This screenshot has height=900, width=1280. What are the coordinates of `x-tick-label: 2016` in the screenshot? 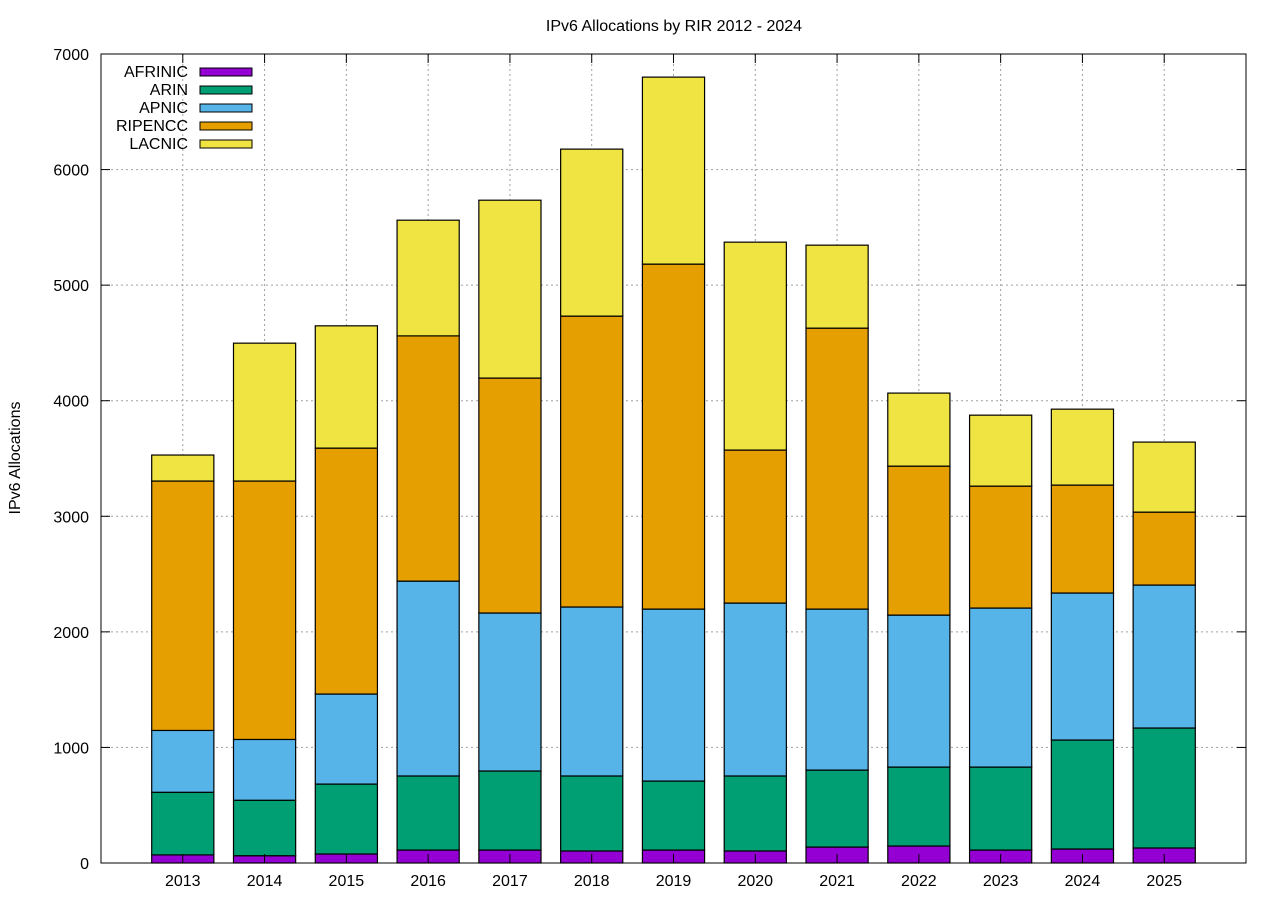 It's located at (428, 881).